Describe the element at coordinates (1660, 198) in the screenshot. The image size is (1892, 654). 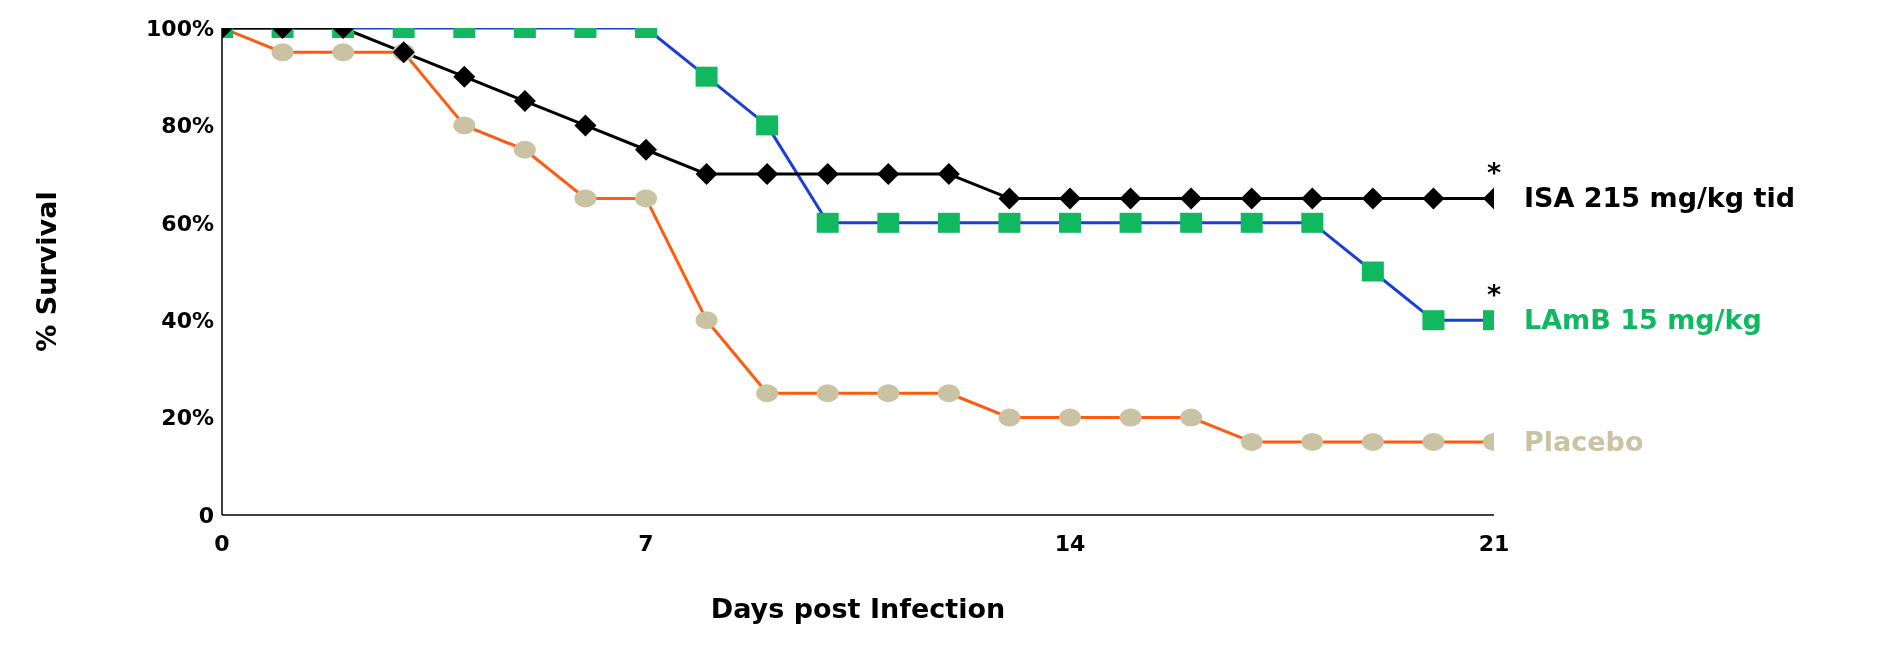
I see `series-label: ISA 215 mg/kg tid` at that location.